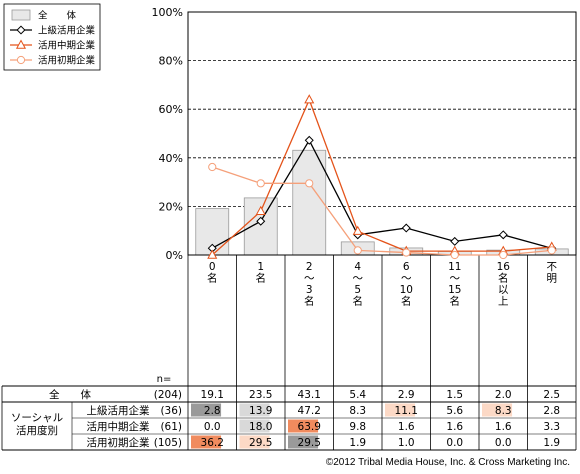 The image size is (580, 474). I want to click on category-label: 1, so click(260, 267).